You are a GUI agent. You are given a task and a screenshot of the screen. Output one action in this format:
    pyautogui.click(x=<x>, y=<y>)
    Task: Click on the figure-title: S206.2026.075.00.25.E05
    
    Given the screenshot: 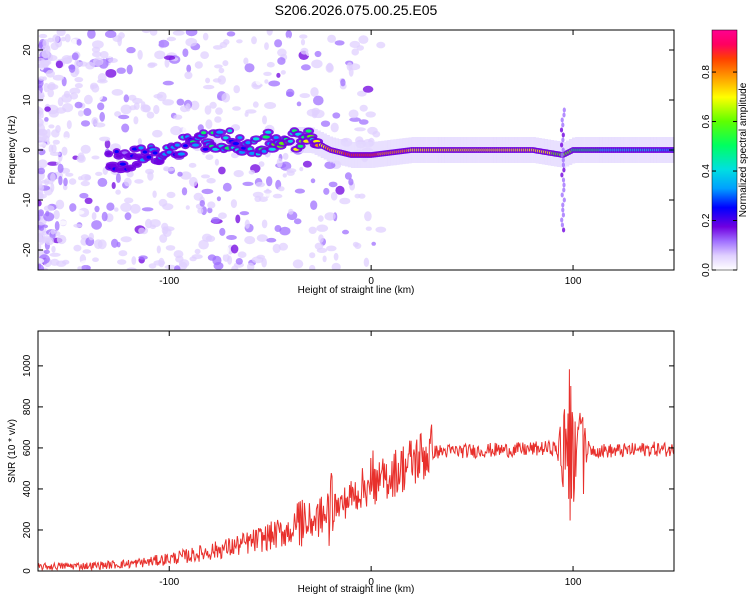 What is the action you would take?
    pyautogui.click(x=356, y=10)
    